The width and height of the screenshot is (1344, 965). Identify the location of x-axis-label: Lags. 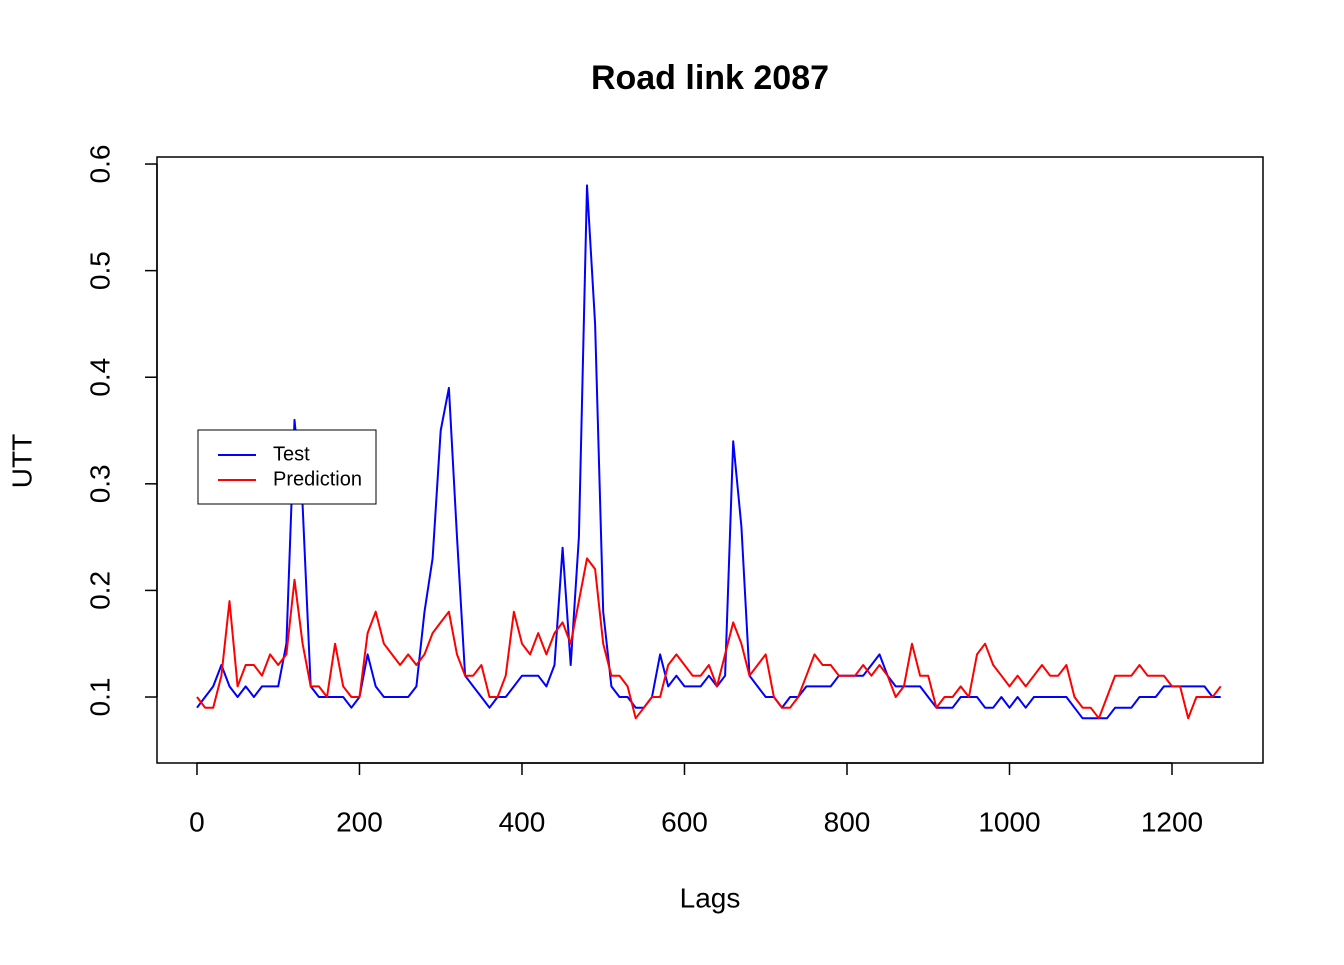
(710, 897).